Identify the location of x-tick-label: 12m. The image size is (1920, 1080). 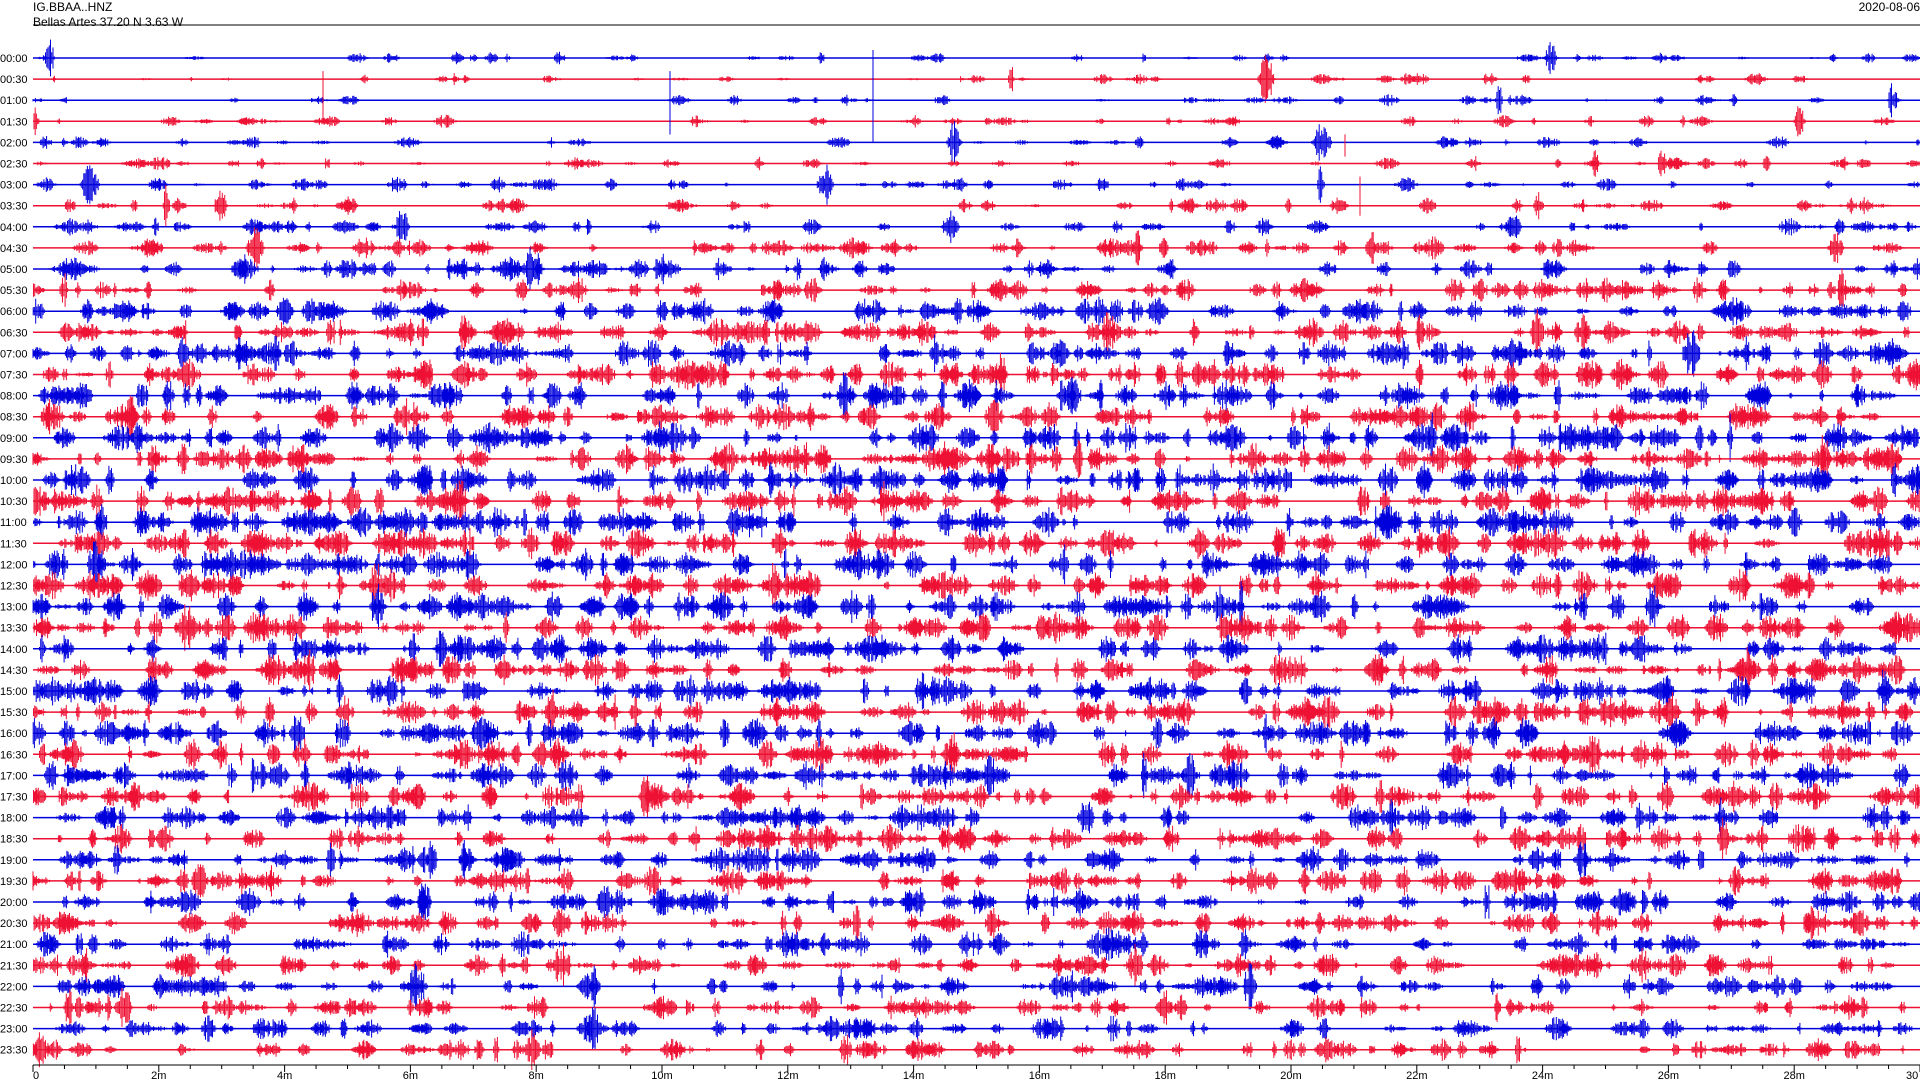
(787, 1075).